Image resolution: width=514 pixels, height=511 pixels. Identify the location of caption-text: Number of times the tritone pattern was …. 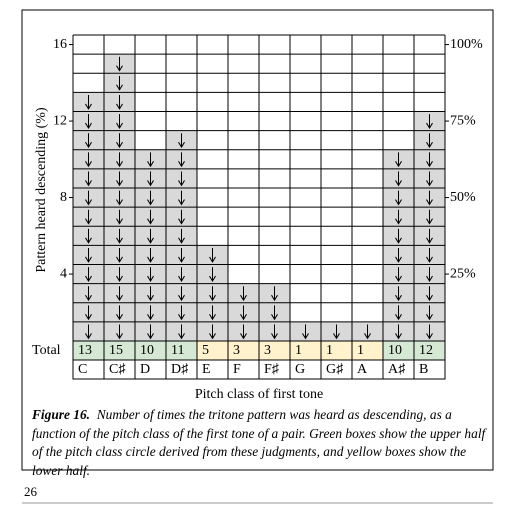
(259, 442).